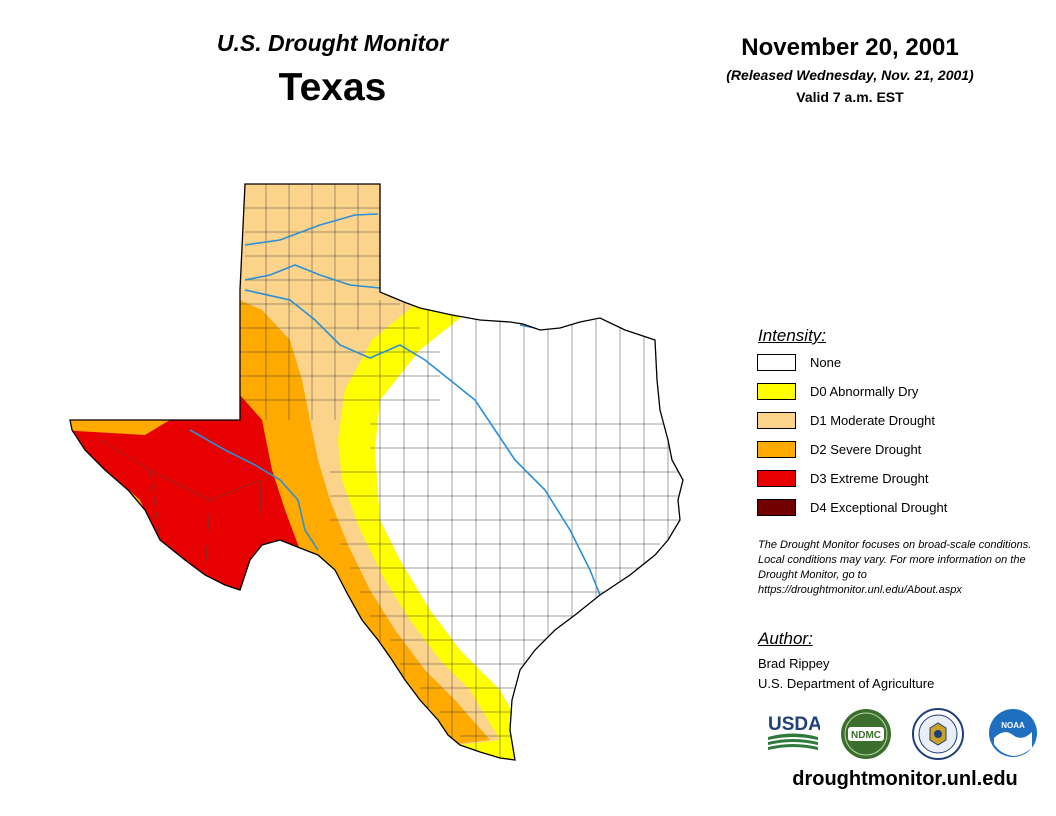 This screenshot has height=816, width=1056. I want to click on usda-logo: USDA, so click(794, 732).